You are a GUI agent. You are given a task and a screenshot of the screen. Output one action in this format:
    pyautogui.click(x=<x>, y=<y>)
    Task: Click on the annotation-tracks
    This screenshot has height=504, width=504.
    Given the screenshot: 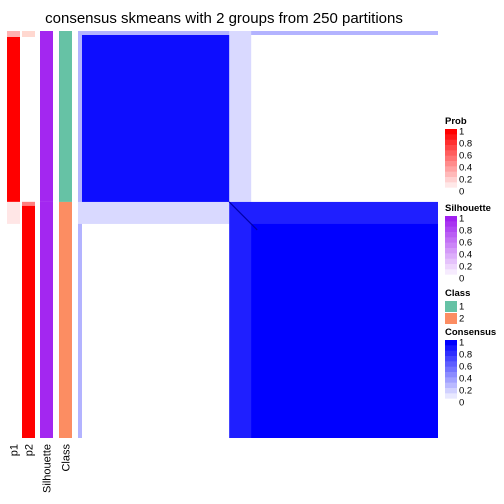 What is the action you would take?
    pyautogui.click(x=39, y=234)
    